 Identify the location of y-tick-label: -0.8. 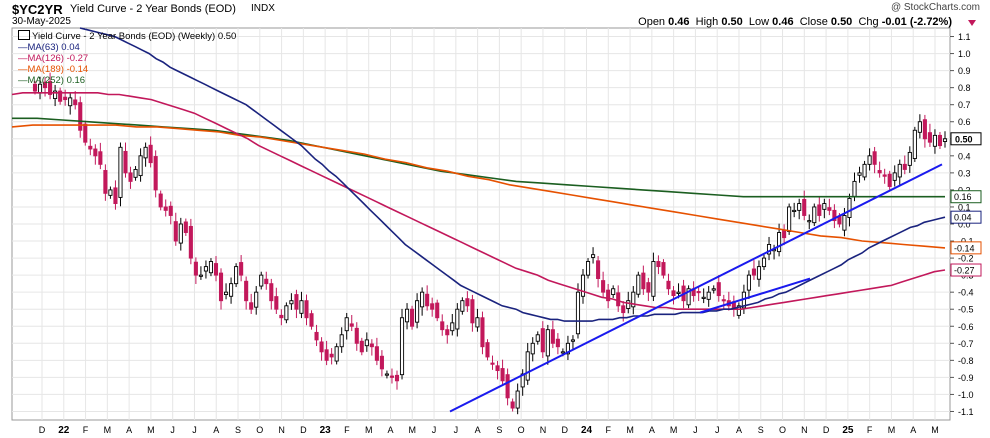
(966, 361).